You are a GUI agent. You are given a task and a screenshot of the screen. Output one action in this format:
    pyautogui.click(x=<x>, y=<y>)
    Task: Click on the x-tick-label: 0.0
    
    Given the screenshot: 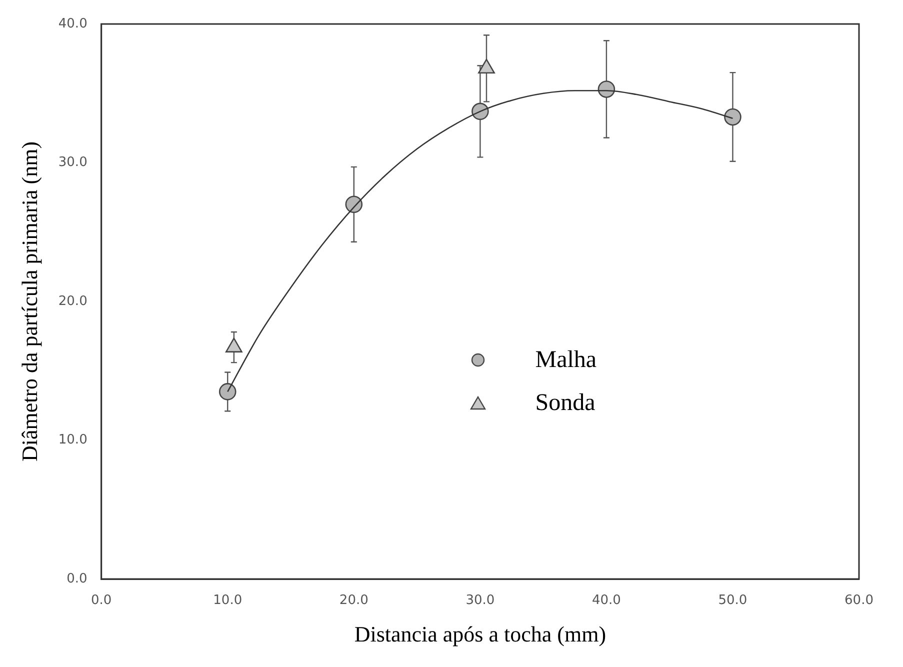 What is the action you would take?
    pyautogui.click(x=101, y=600)
    